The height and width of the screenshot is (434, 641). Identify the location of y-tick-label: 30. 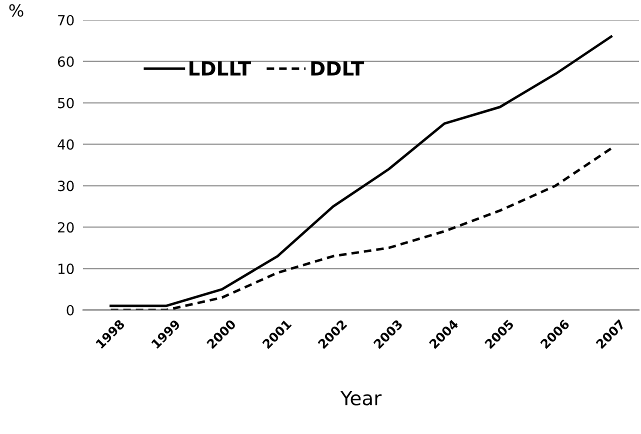
(66, 186).